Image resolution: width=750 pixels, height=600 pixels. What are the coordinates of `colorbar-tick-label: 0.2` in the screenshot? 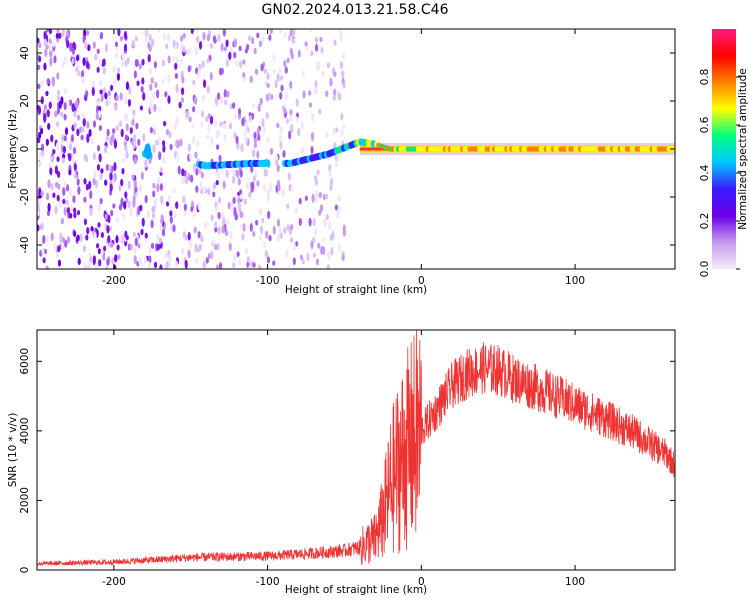 It's located at (705, 221).